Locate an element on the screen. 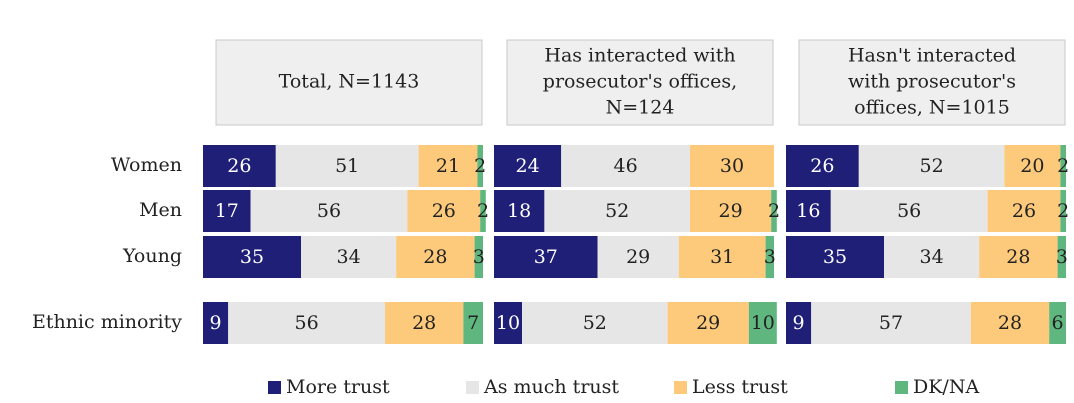 Image resolution: width=1074 pixels, height=403 pixels. data-label: 21 is located at coordinates (448, 166).